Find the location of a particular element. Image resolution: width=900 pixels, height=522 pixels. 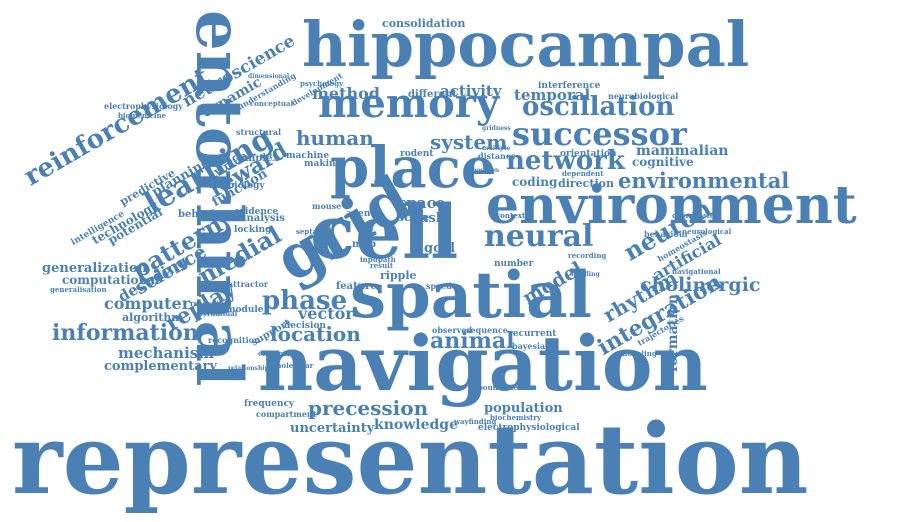

word-cholinergic: cholinergic is located at coordinates (700, 285).